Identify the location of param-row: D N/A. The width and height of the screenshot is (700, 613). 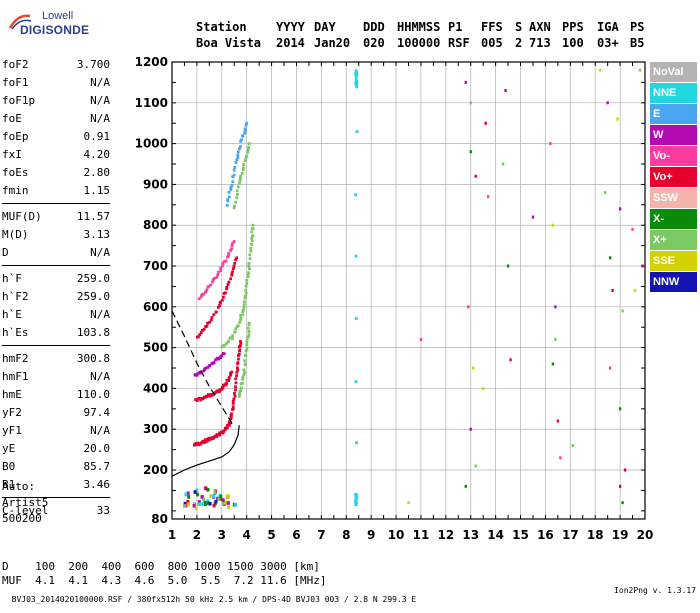
(56, 253).